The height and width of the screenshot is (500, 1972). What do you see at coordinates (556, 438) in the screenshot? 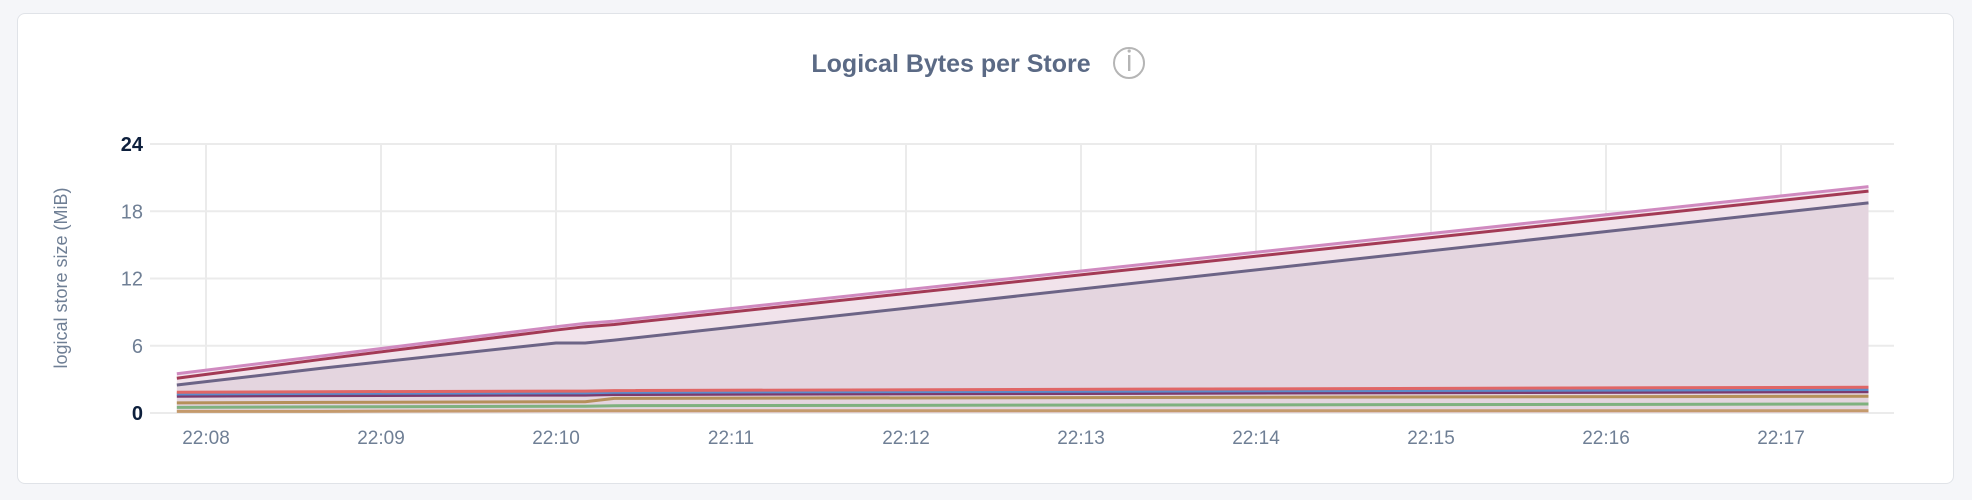
I see `x-tick-label: 22:10` at bounding box center [556, 438].